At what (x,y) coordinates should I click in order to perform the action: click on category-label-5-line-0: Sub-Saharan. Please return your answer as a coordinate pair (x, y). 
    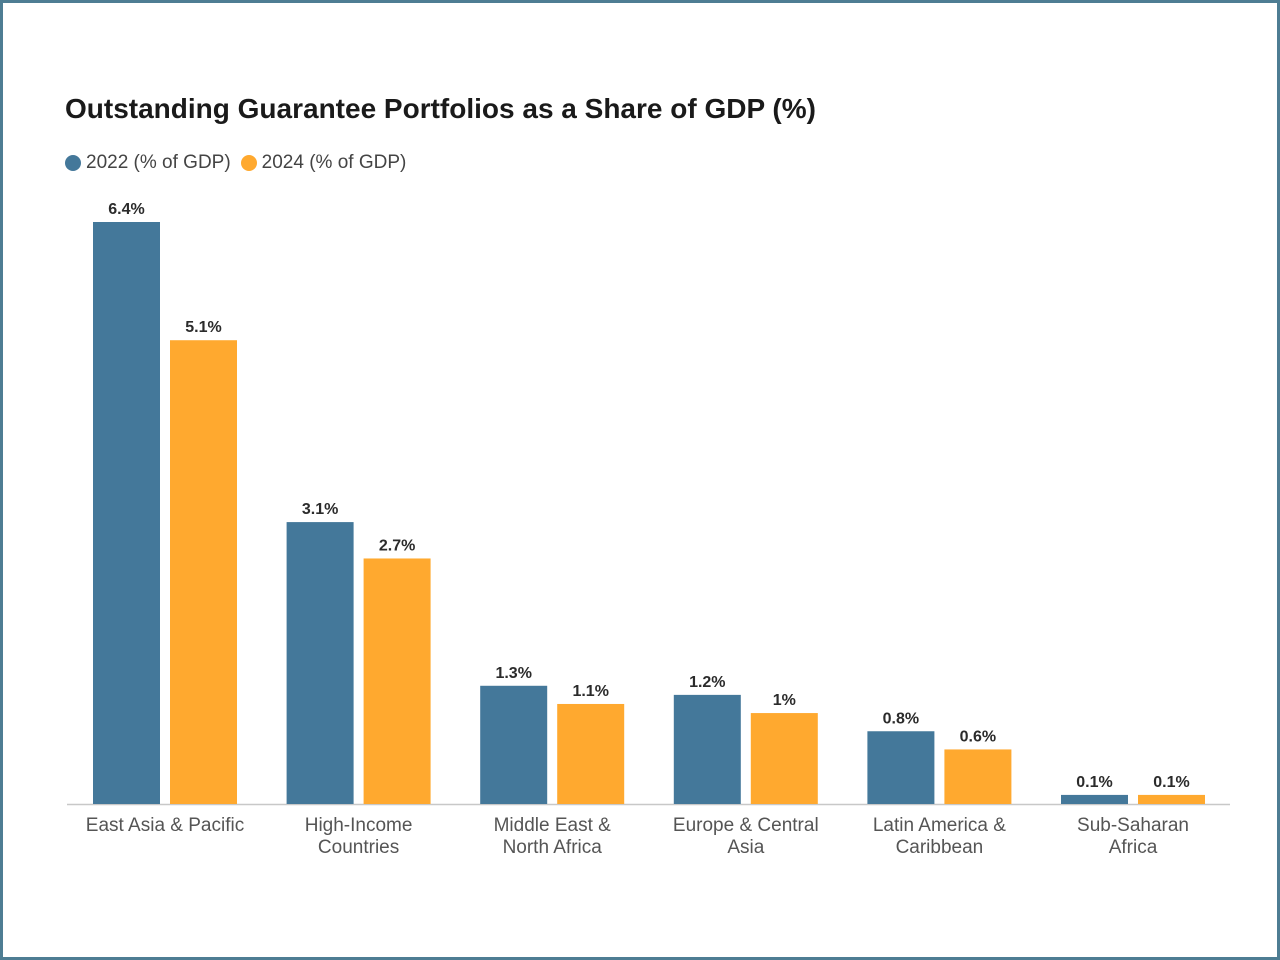
    Looking at the image, I should click on (1133, 825).